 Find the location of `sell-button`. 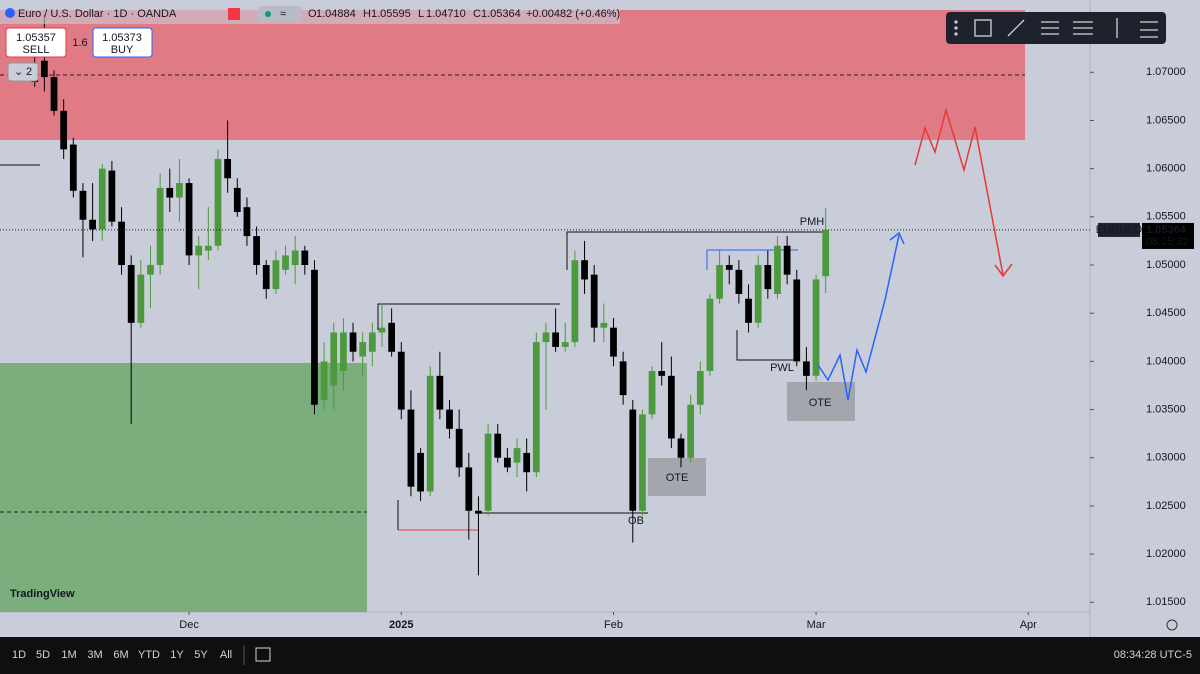

sell-button is located at coordinates (36, 42).